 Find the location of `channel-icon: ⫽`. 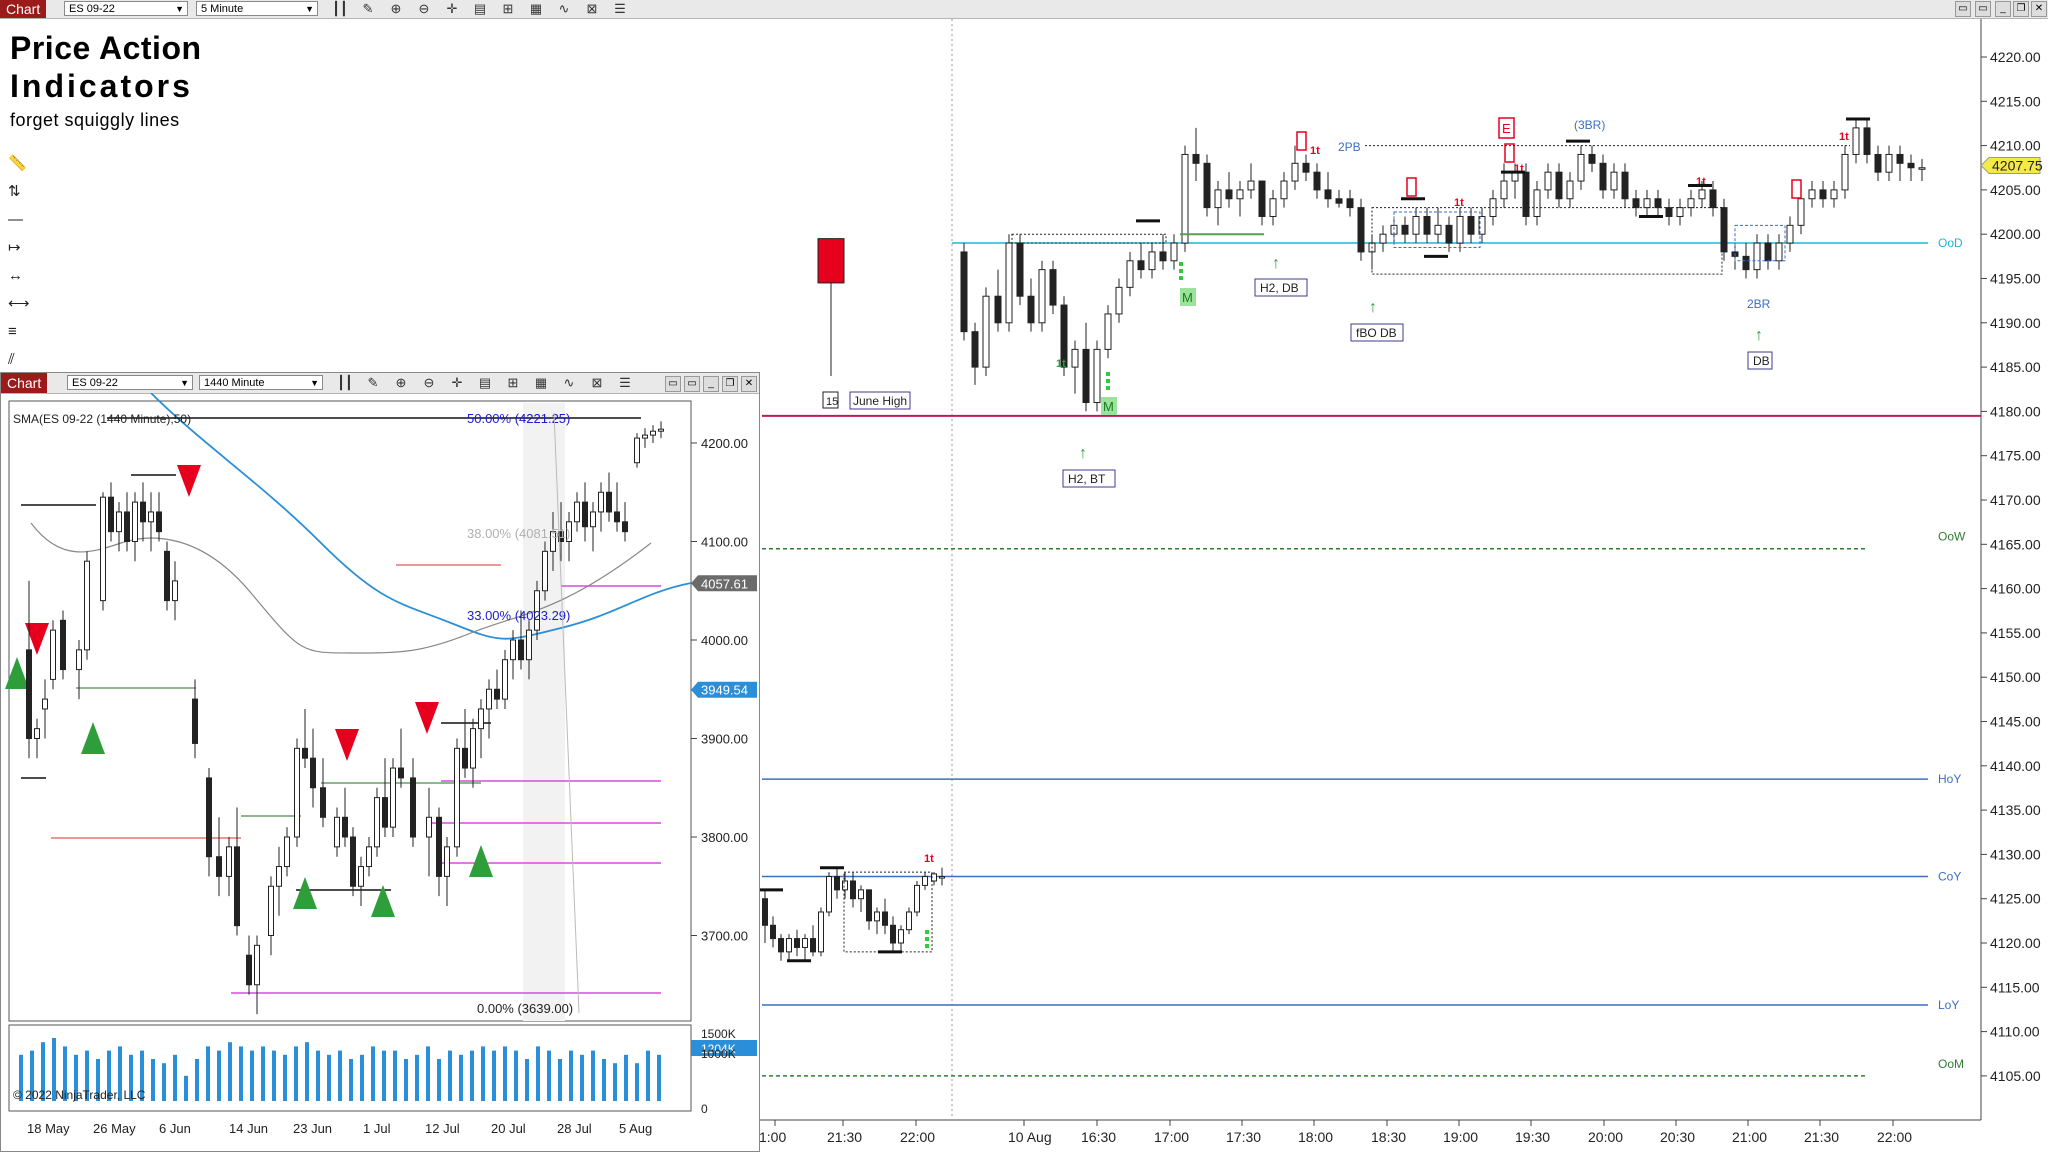

channel-icon: ⫽ is located at coordinates (11, 359).